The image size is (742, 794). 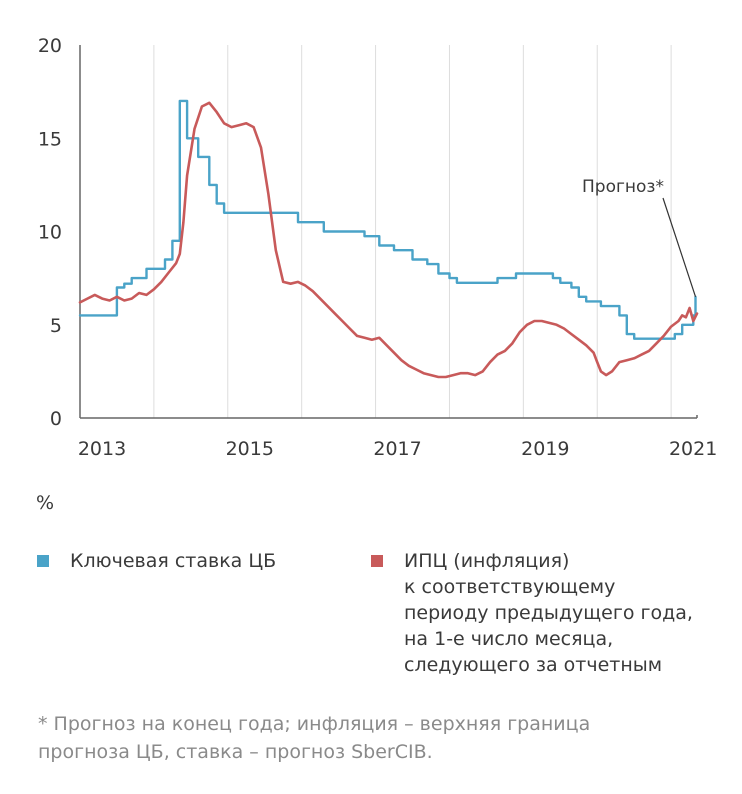 What do you see at coordinates (235, 752) in the screenshot?
I see `footnote-line: прогноза ЦБ, ставка – прогноз SberCIB.` at bounding box center [235, 752].